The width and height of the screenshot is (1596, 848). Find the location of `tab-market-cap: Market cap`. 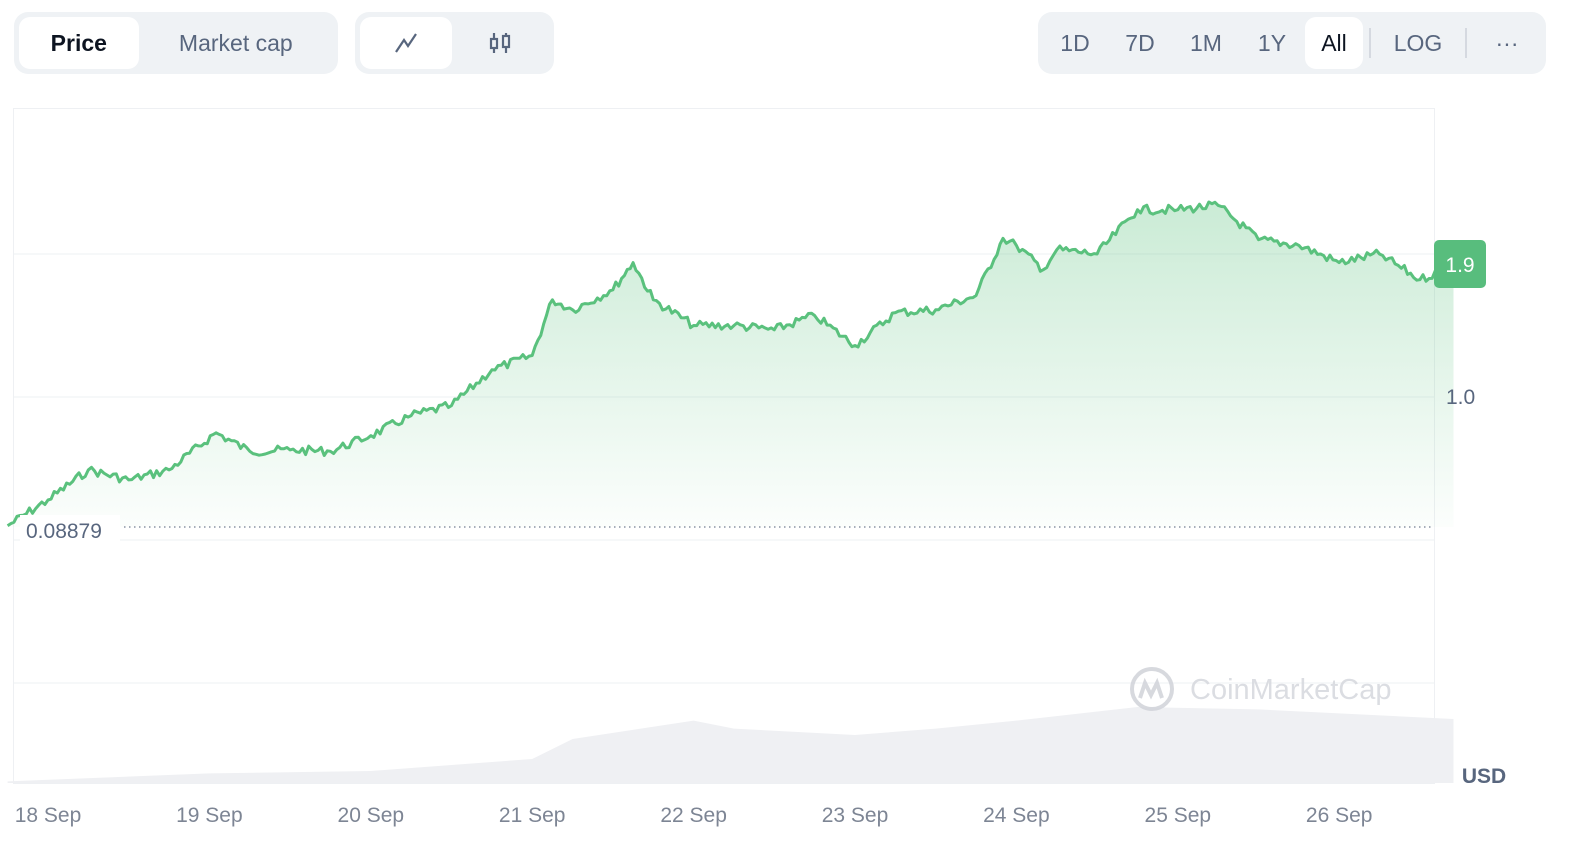

tab-market-cap: Market cap is located at coordinates (235, 42).